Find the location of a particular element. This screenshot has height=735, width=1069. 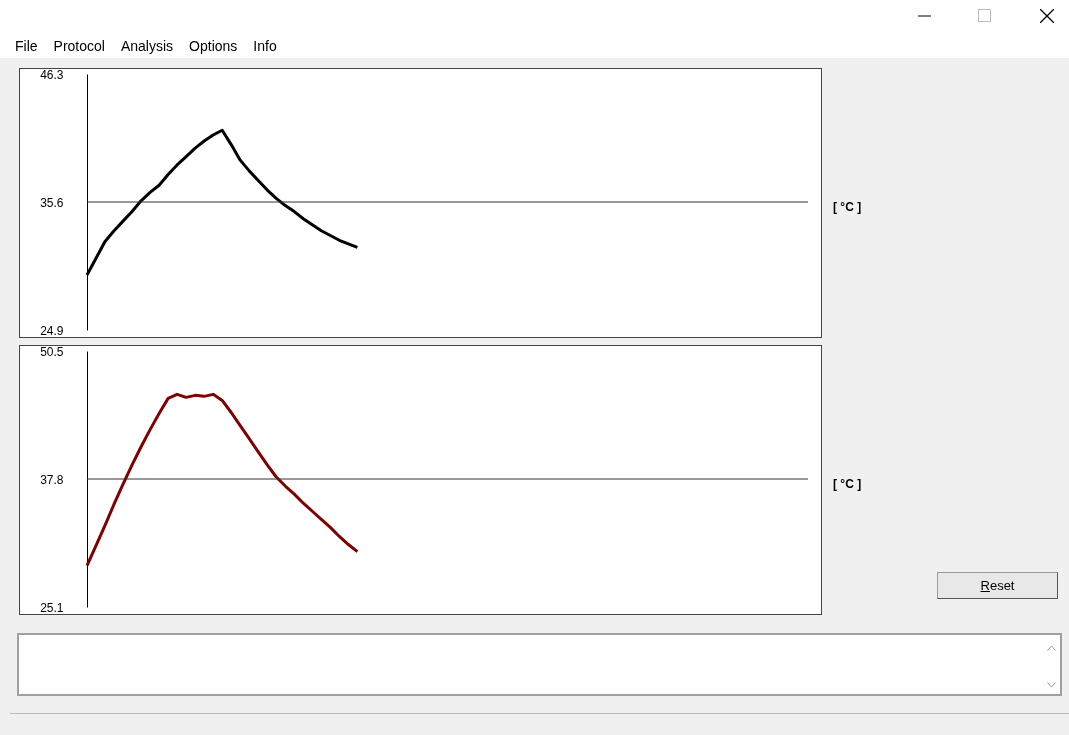

text: Analysis is located at coordinates (147, 46).